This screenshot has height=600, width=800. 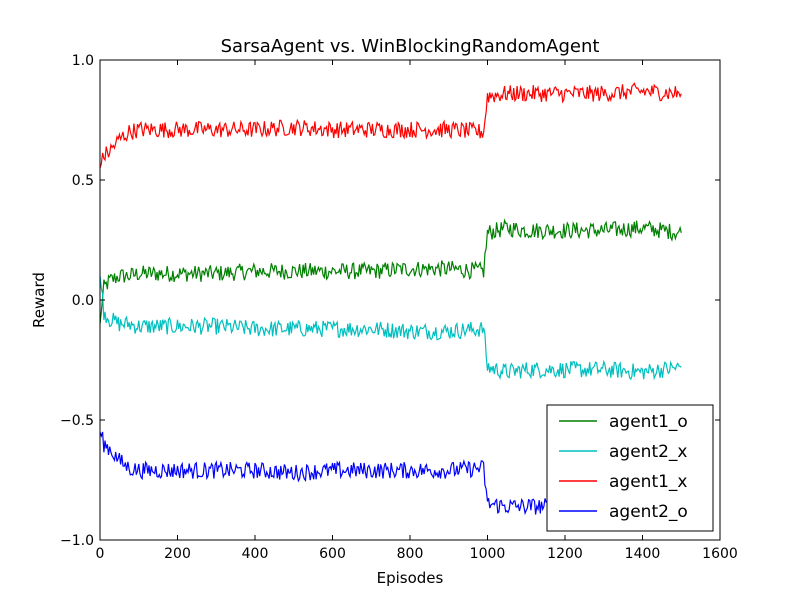 What do you see at coordinates (410, 578) in the screenshot?
I see `x-axis-label: Episodes` at bounding box center [410, 578].